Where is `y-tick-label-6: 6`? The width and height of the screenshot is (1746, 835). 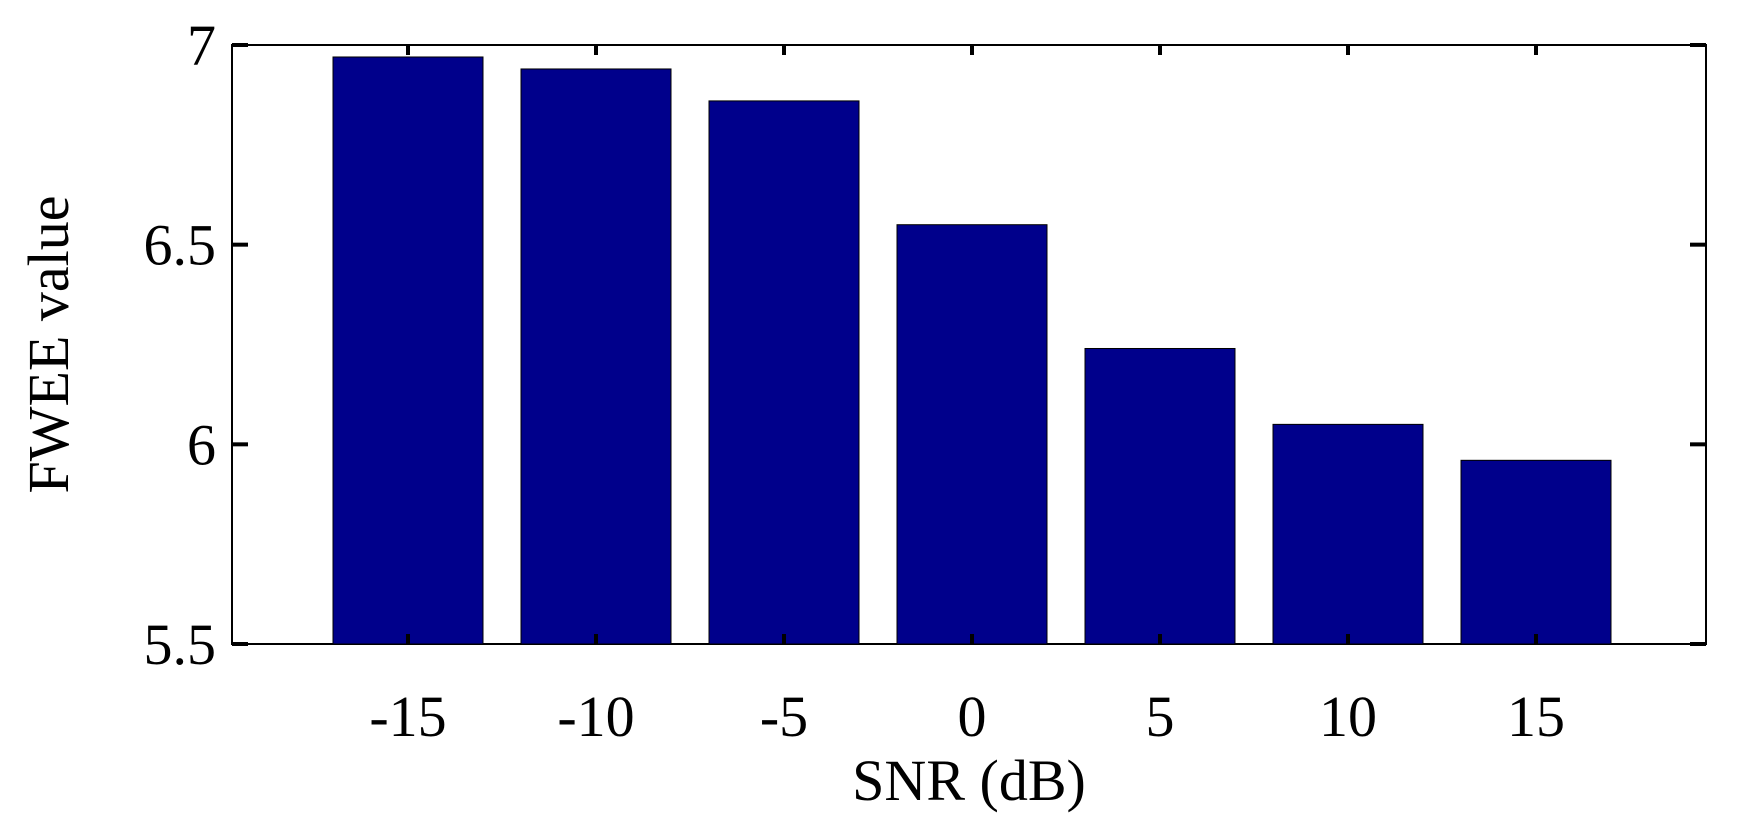 y-tick-label-6: 6 is located at coordinates (201, 444).